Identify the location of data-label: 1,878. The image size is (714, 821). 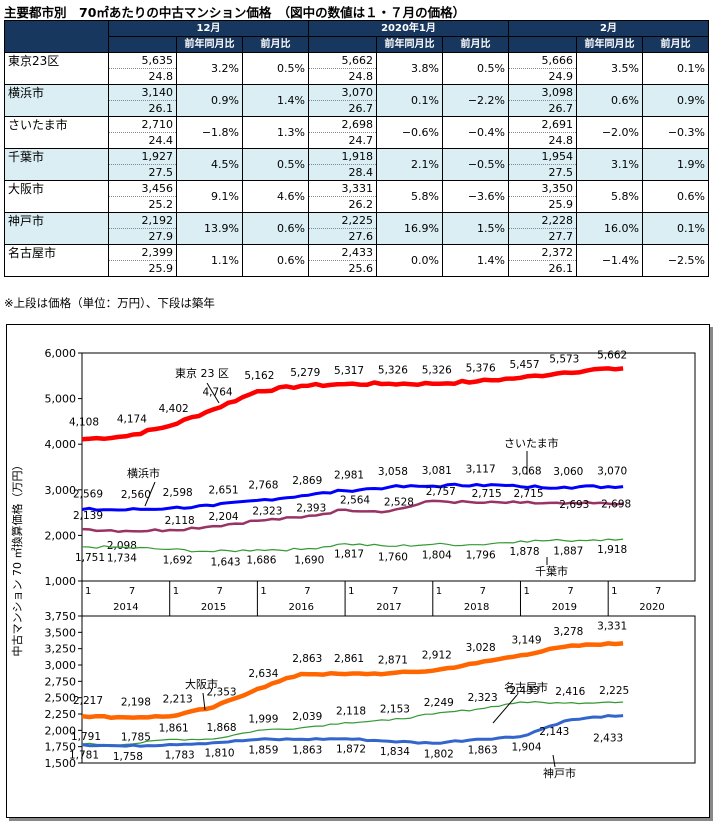
(524, 552).